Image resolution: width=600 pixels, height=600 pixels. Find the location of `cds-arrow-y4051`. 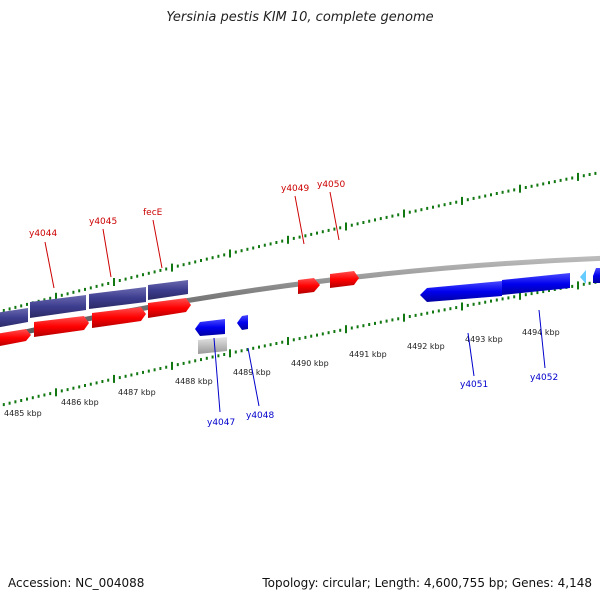

cds-arrow-y4051 is located at coordinates (461, 291).